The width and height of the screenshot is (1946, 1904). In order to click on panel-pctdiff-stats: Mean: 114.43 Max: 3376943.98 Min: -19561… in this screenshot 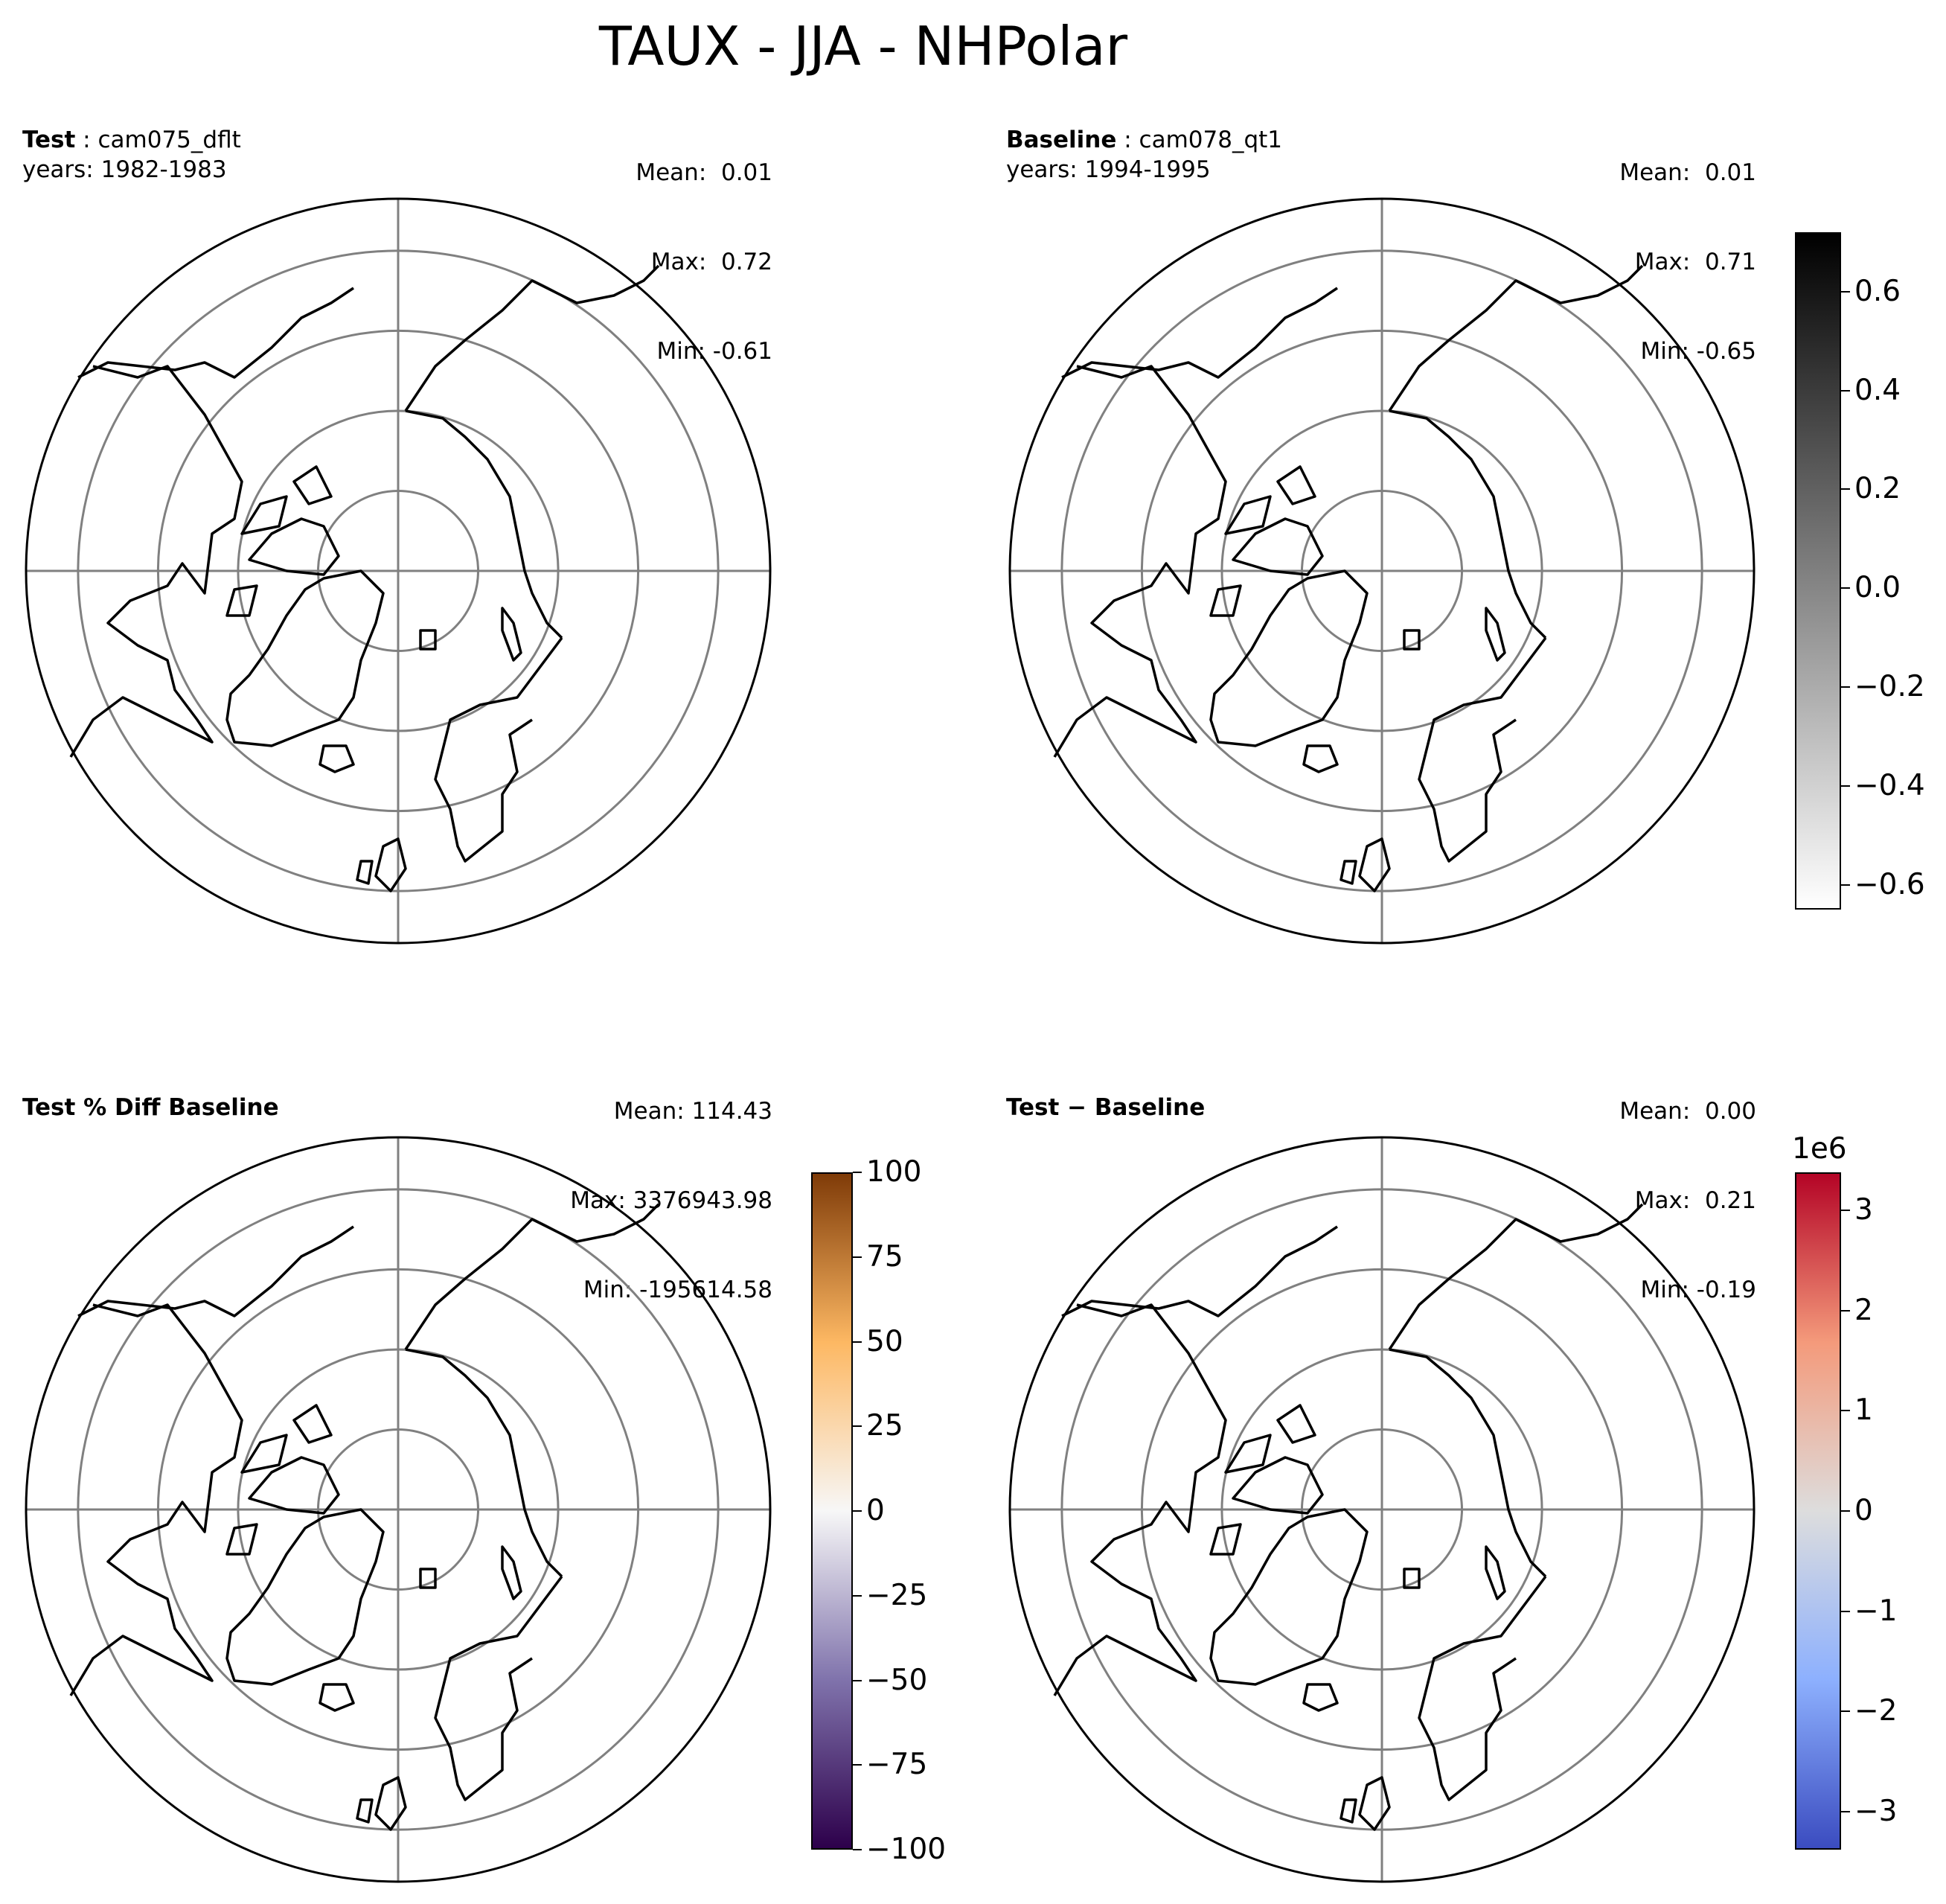, I will do `click(671, 1186)`.